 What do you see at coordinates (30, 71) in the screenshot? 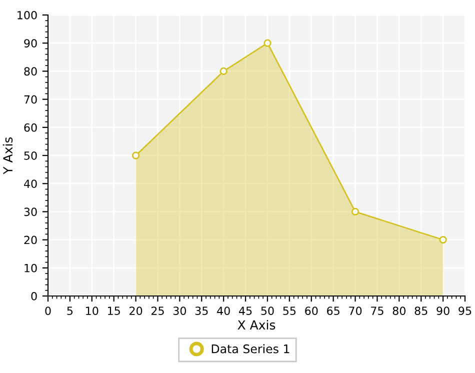
I see `y-tick-label: 80` at bounding box center [30, 71].